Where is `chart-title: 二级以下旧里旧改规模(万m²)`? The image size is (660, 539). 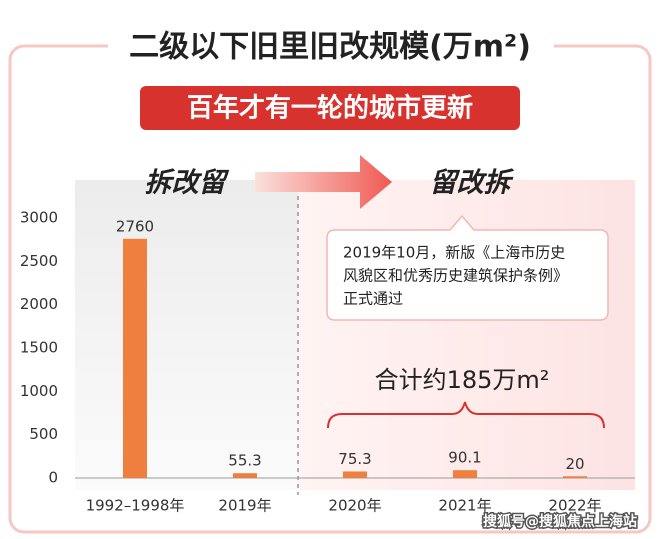 chart-title: 二级以下旧里旧改规模(万m²) is located at coordinates (330, 47).